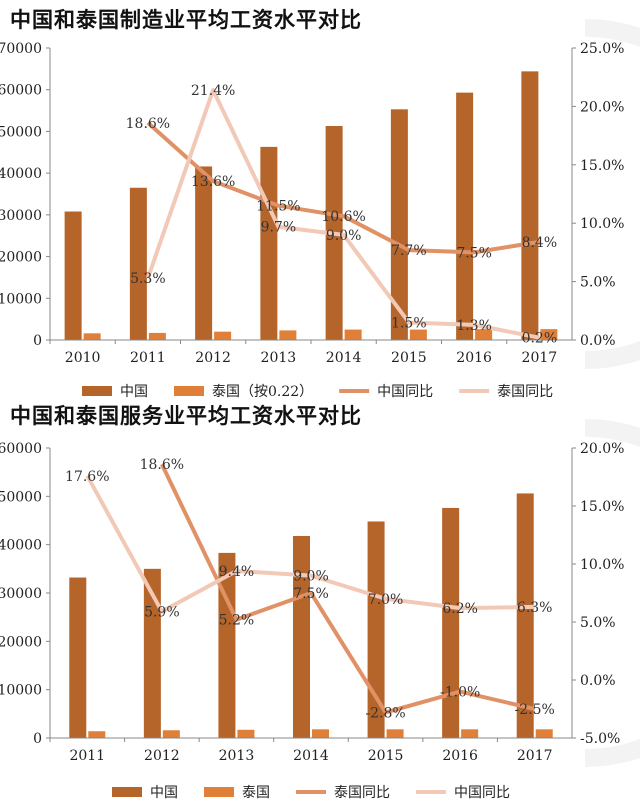 The image size is (640, 804). Describe the element at coordinates (540, 243) in the screenshot. I see `data-label-中国同比: 8.4%` at that location.